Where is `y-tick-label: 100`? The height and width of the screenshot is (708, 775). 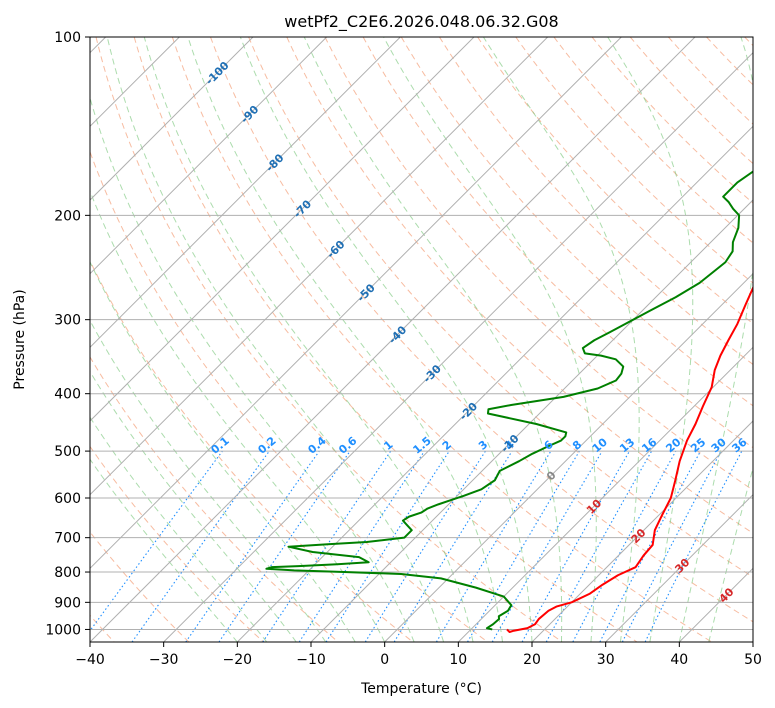
y-tick-label: 100 is located at coordinates (67, 38).